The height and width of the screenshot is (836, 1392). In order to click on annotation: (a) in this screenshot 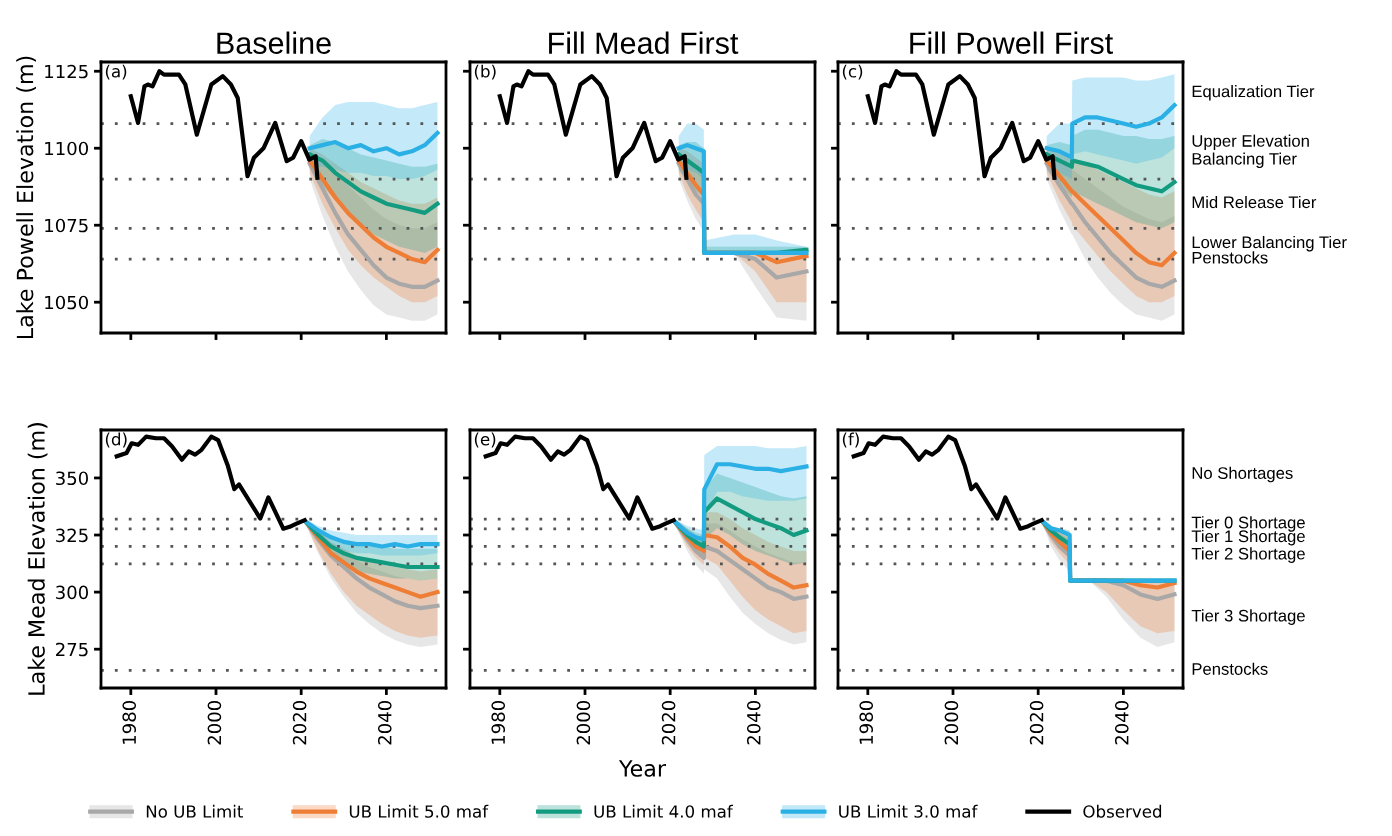, I will do `click(116, 72)`.